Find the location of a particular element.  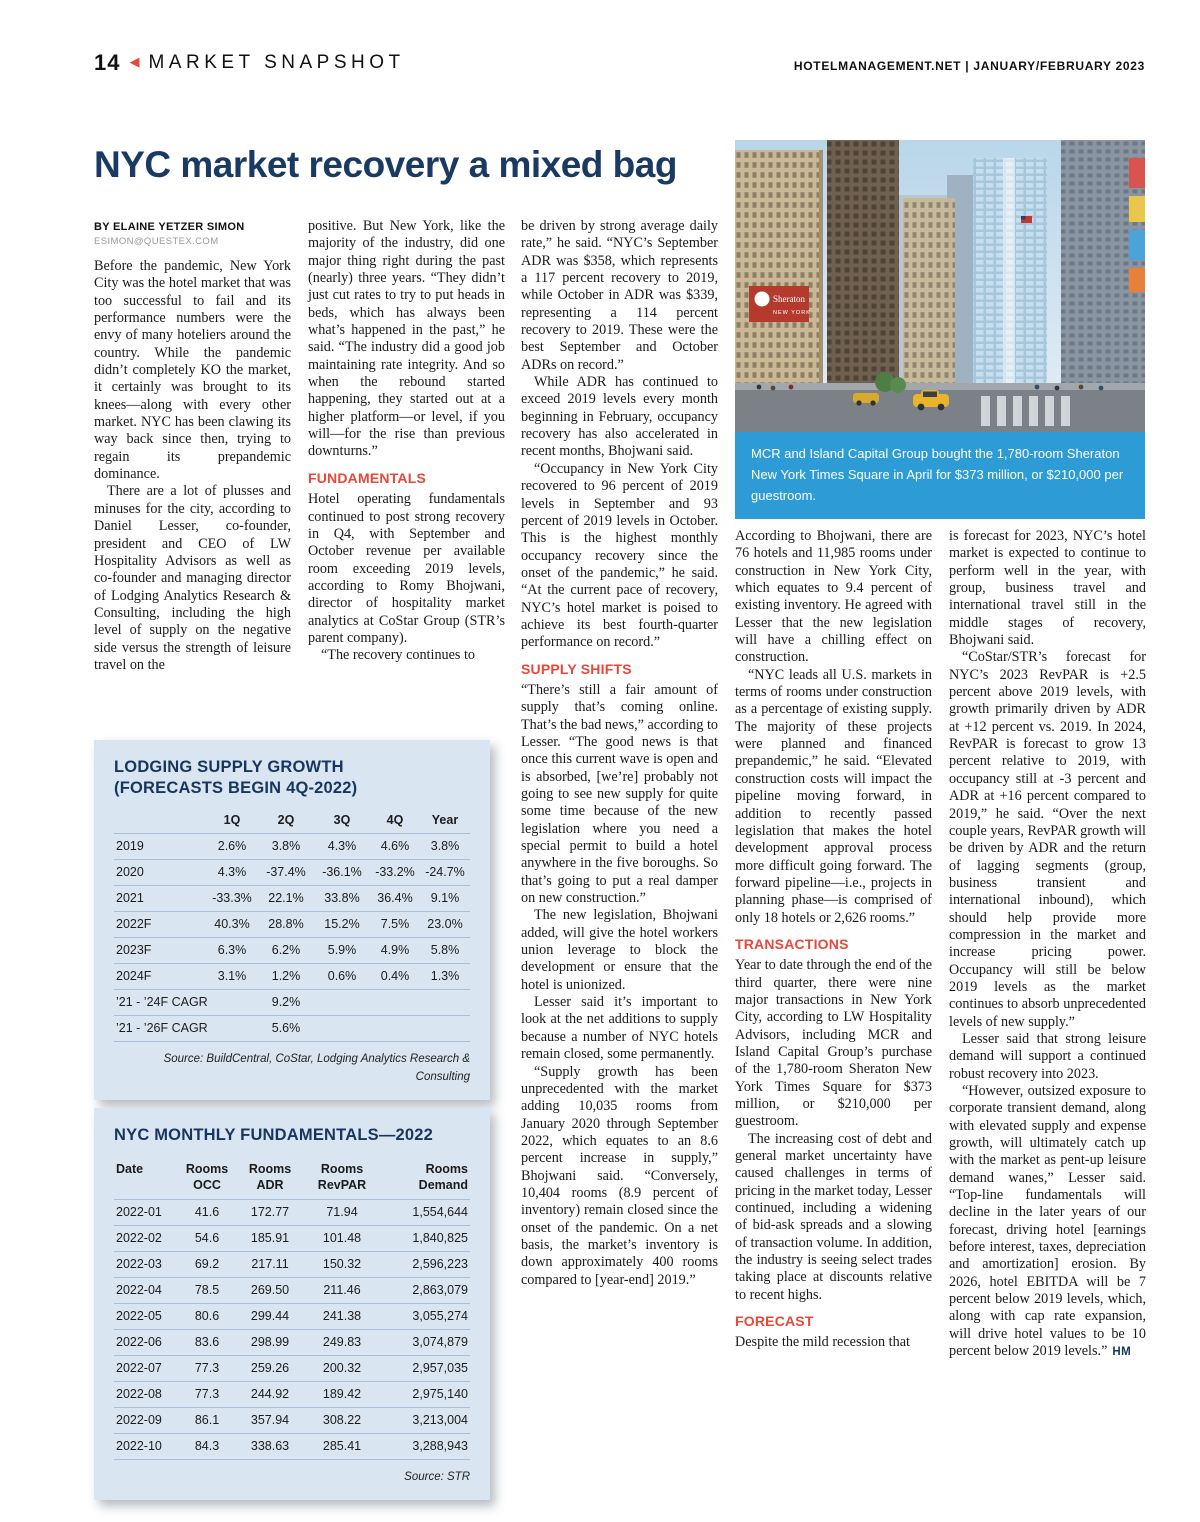

page-header-left: 14 ◀ MARKET SNAPSHOT is located at coordinates (249, 63).